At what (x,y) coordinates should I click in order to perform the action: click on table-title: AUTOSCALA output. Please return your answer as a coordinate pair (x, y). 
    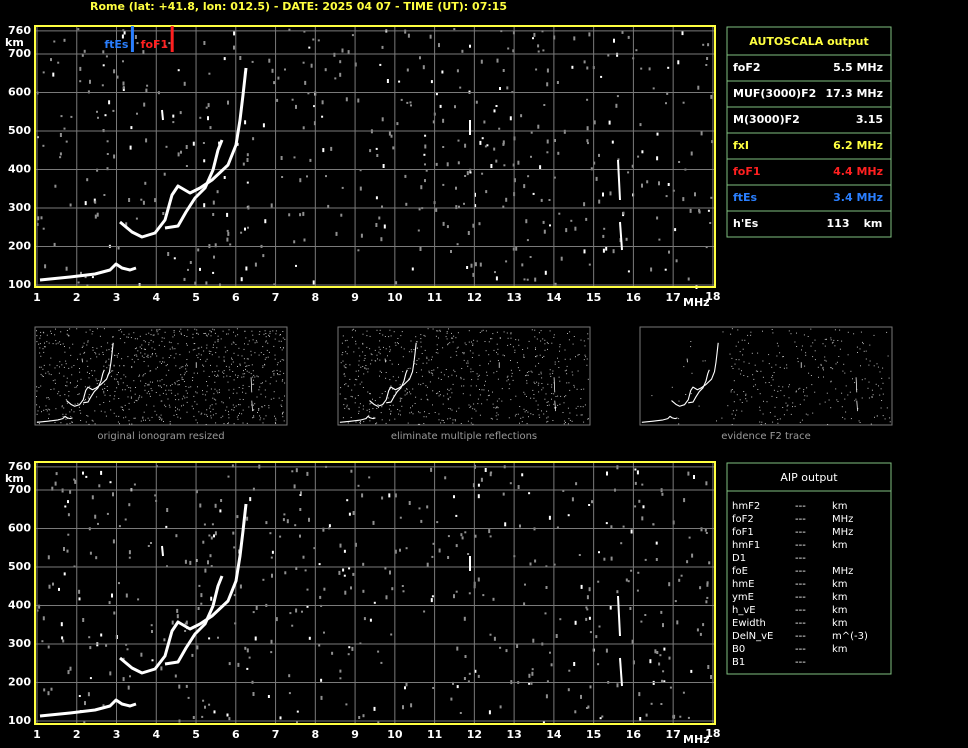
    Looking at the image, I should click on (808, 41).